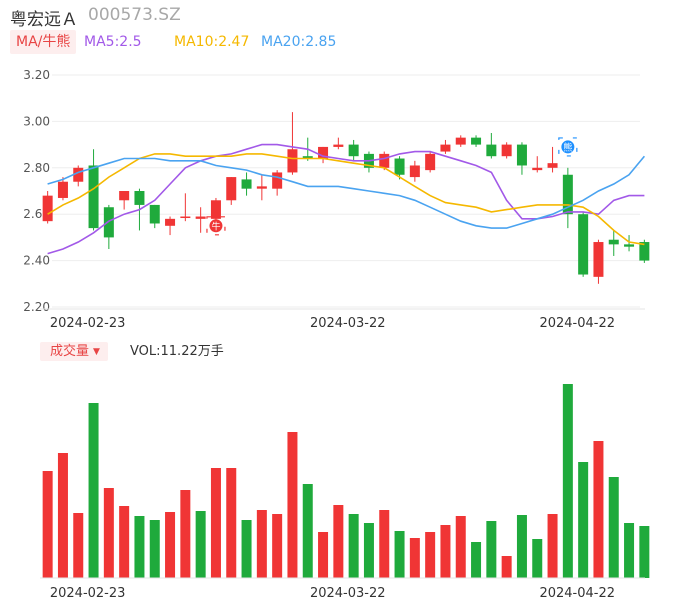  Describe the element at coordinates (36, 75) in the screenshot. I see `price-tick-label: 3.20` at that location.